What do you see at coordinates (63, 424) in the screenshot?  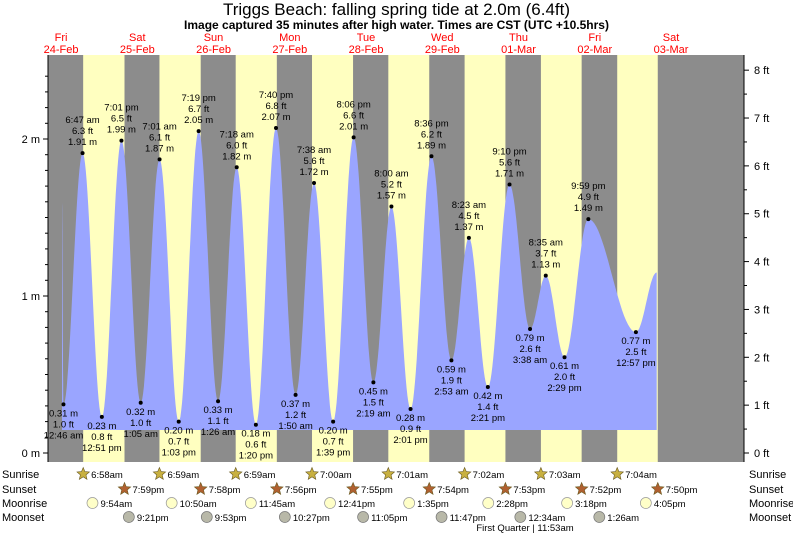 I see `low-tide-feet: 1.0 ft` at bounding box center [63, 424].